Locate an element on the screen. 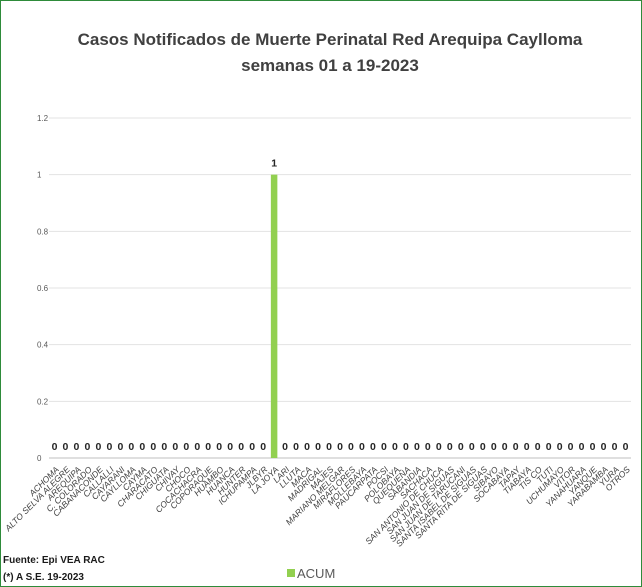 Image resolution: width=642 pixels, height=587 pixels. y-tick-label: 0.6 is located at coordinates (43, 288).